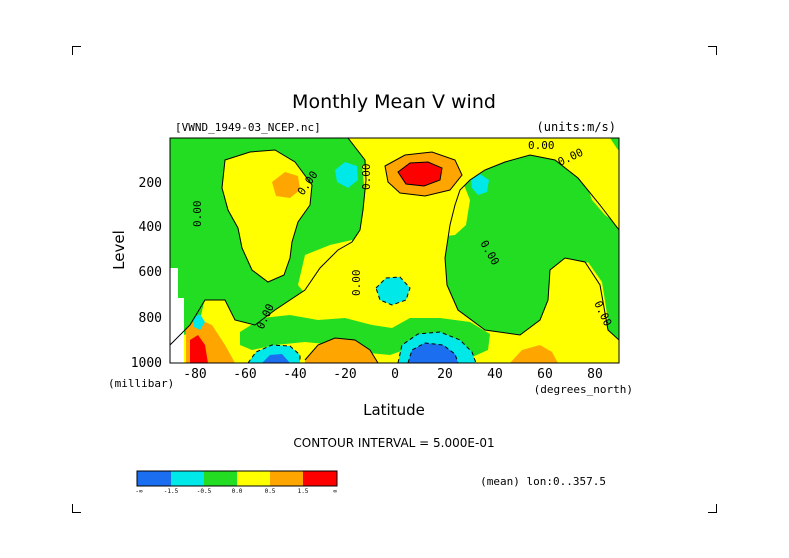 This screenshot has width=789, height=558. What do you see at coordinates (76, 508) in the screenshot?
I see `crop-mark-bottom-left` at bounding box center [76, 508].